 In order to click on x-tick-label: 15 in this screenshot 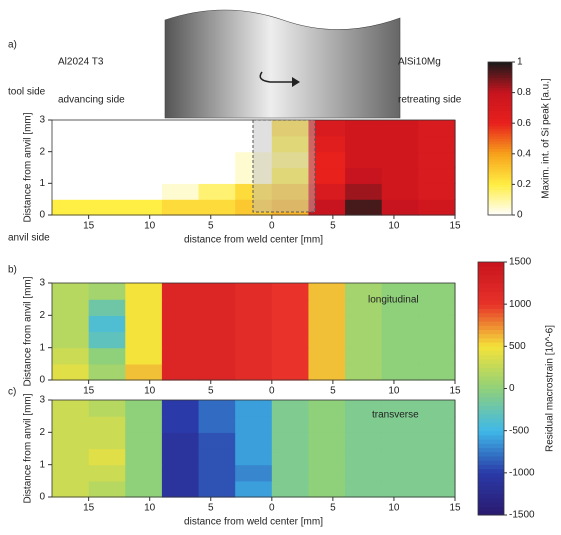, I will do `click(89, 391)`.